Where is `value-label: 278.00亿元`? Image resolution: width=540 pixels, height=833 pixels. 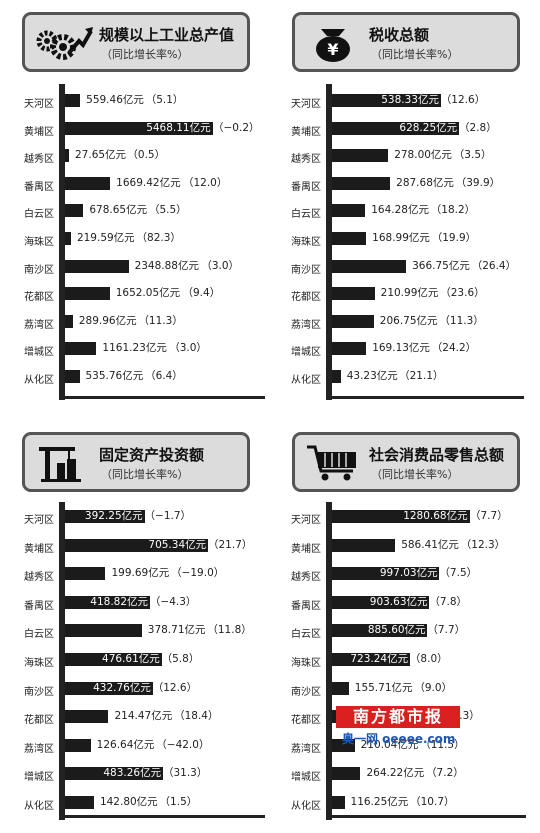
value-label: 278.00亿元 is located at coordinates (423, 155).